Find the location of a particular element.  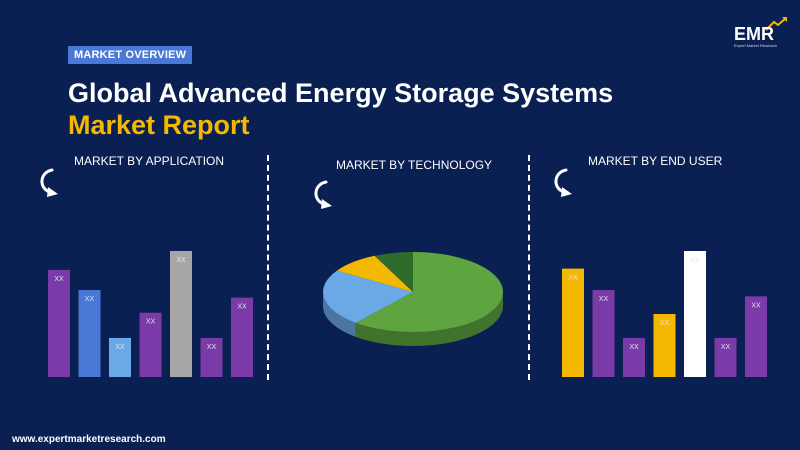

logo-tagline: Expert Market Research is located at coordinates (755, 45).